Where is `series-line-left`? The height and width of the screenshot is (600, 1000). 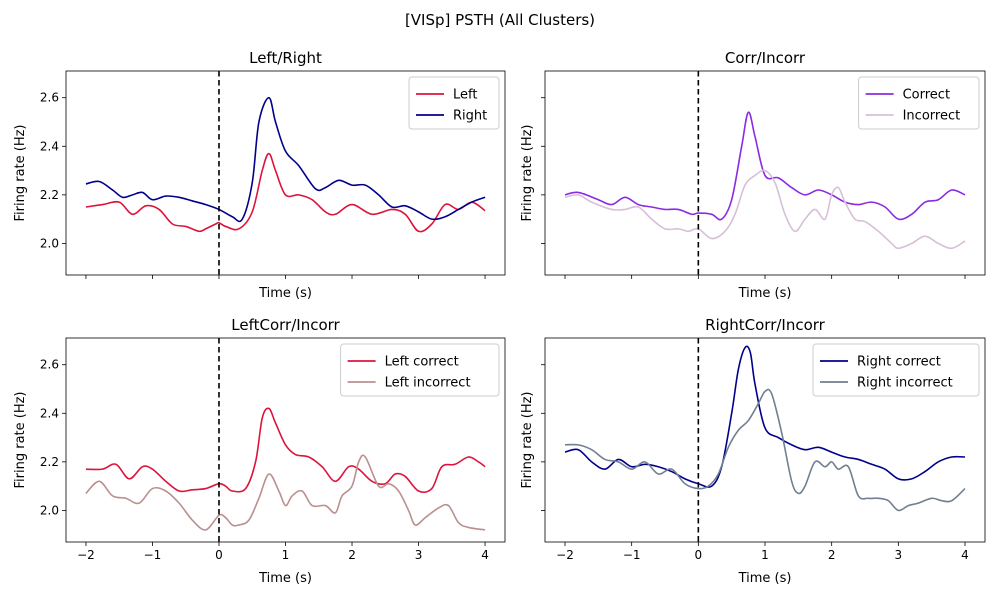
series-line-left is located at coordinates (285, 192).